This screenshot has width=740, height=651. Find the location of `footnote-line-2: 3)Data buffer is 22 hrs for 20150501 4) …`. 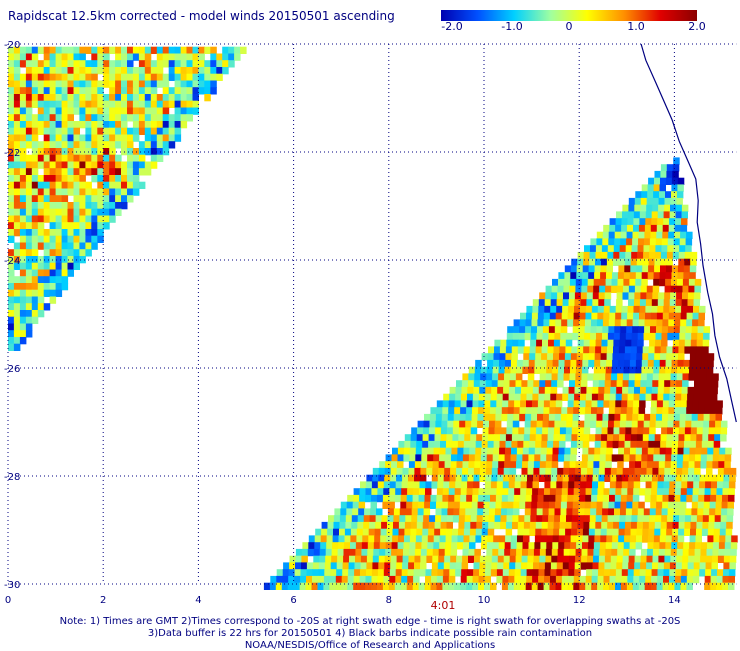

footnote-line-2: 3)Data buffer is 22 hrs for 20150501 4) … is located at coordinates (370, 633).